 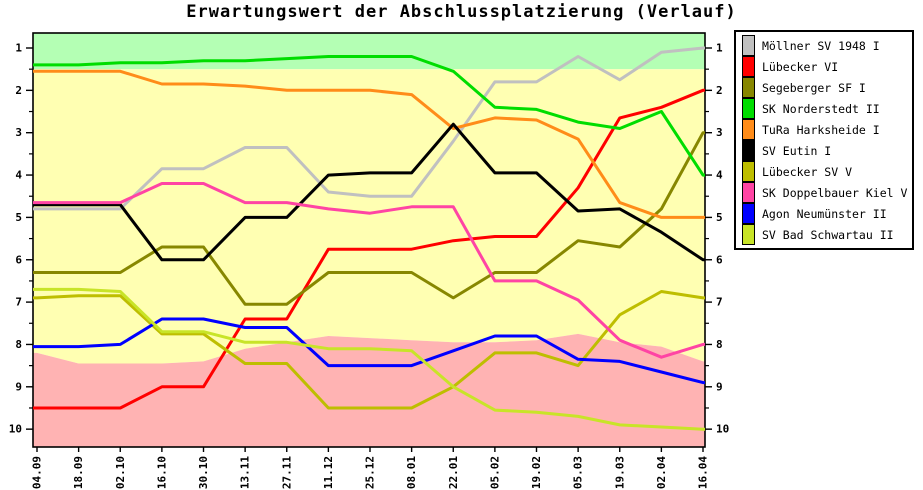 What do you see at coordinates (797, 150) in the screenshot?
I see `legend-label: SV Eutin I` at bounding box center [797, 150].